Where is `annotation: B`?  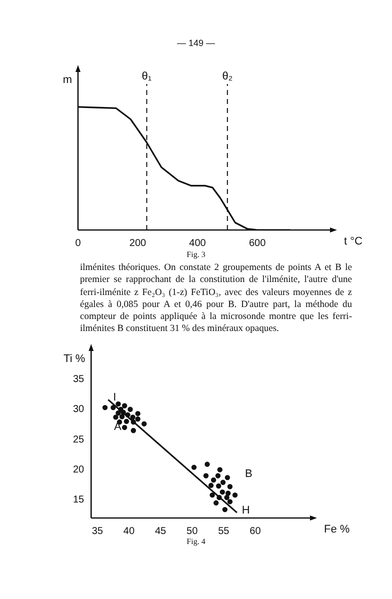 annotation: B is located at coordinates (248, 474).